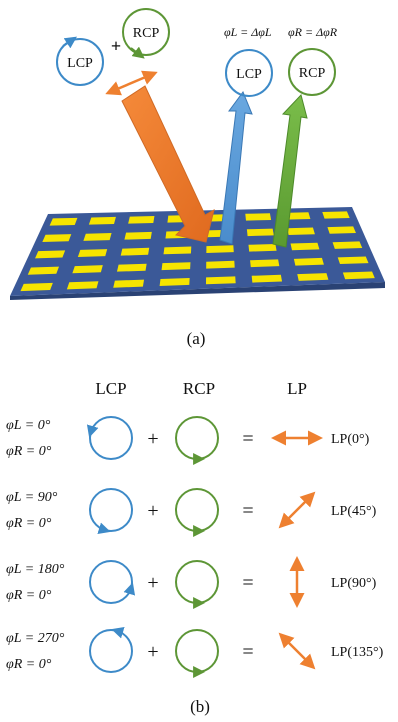  What do you see at coordinates (80, 63) in the screenshot?
I see `incident-lcp-label: LCP` at bounding box center [80, 63].